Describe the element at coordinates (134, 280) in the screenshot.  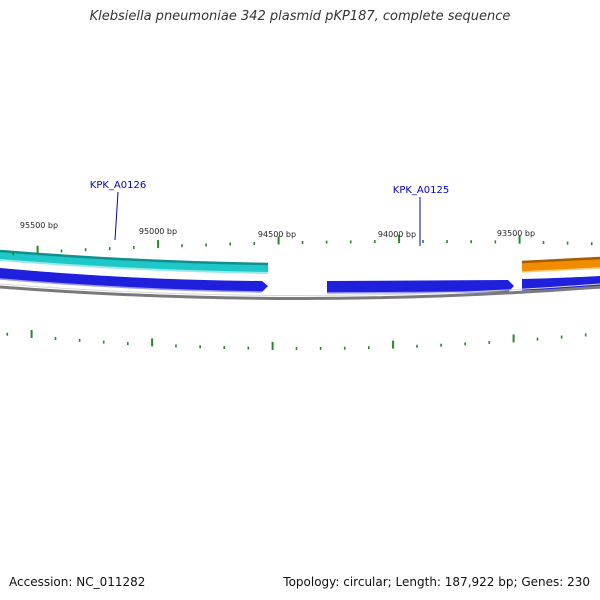
I see `forward-feature-kpk-a0126` at that location.